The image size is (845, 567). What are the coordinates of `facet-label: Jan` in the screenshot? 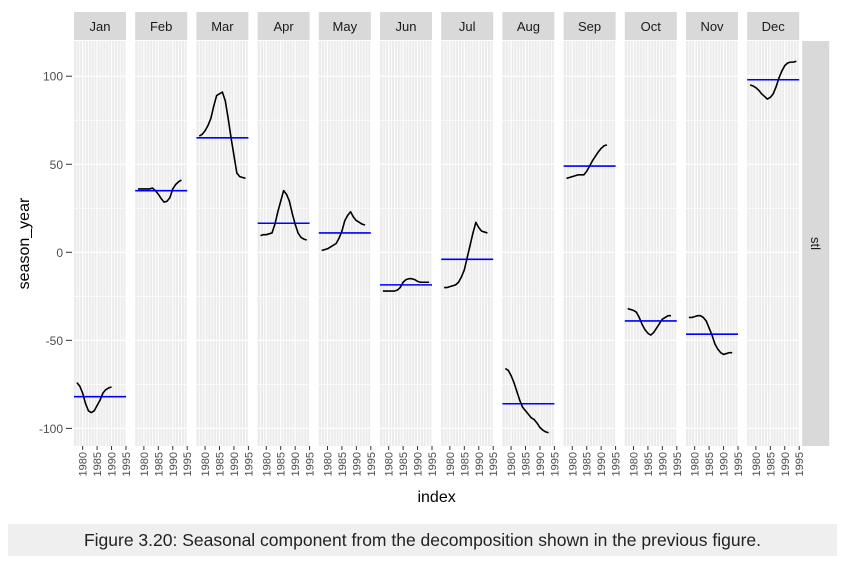 It's located at (100, 26).